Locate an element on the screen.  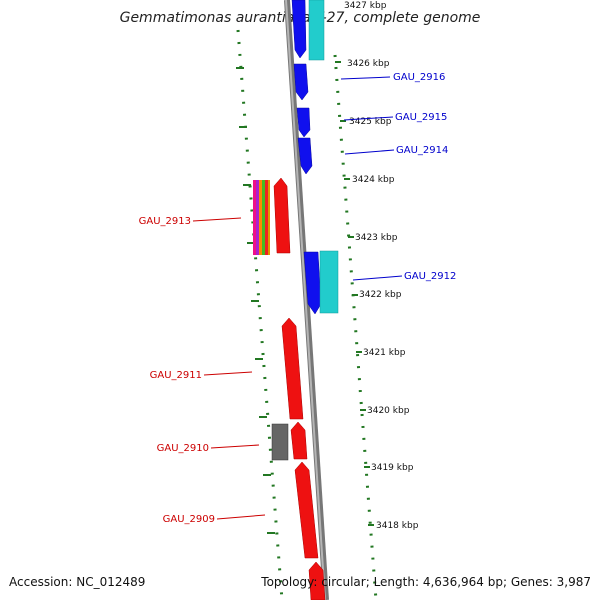
reverse-strand-genes is located at coordinates (289, 388).